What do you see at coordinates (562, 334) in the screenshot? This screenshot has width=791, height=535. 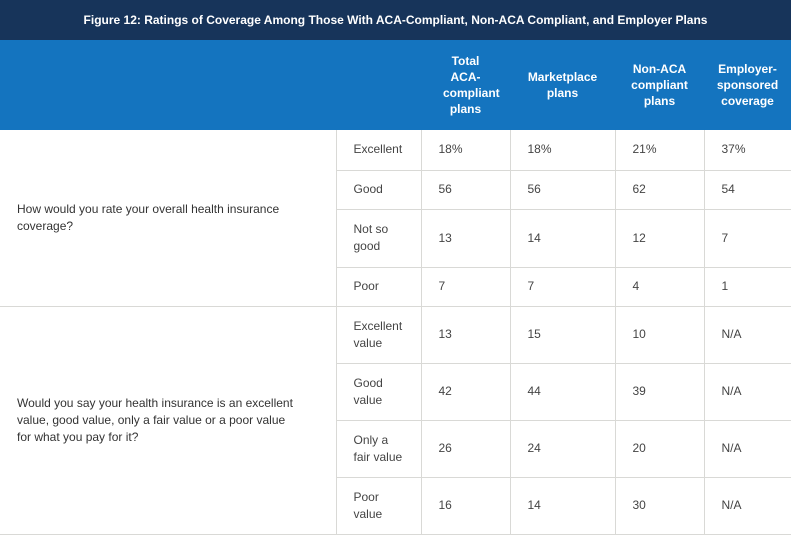 I see `value-cell: 15` at bounding box center [562, 334].